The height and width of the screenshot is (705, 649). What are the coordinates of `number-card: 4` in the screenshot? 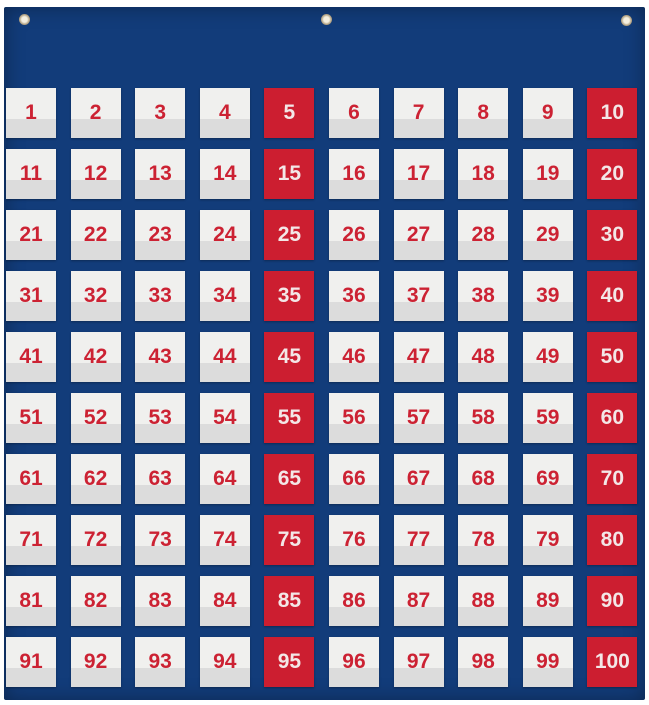 It's located at (224, 113).